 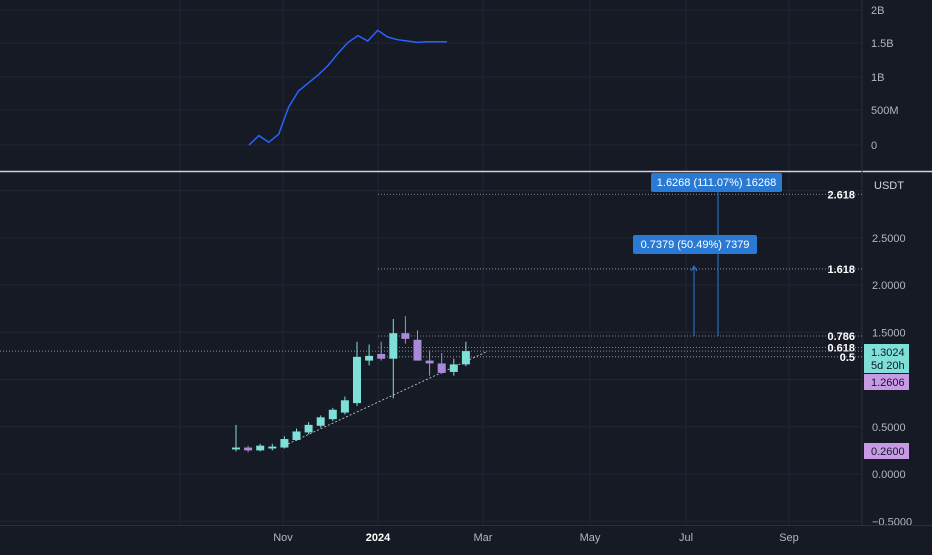 What do you see at coordinates (877, 11) in the screenshot?
I see `top-axis-tick: 2B` at bounding box center [877, 11].